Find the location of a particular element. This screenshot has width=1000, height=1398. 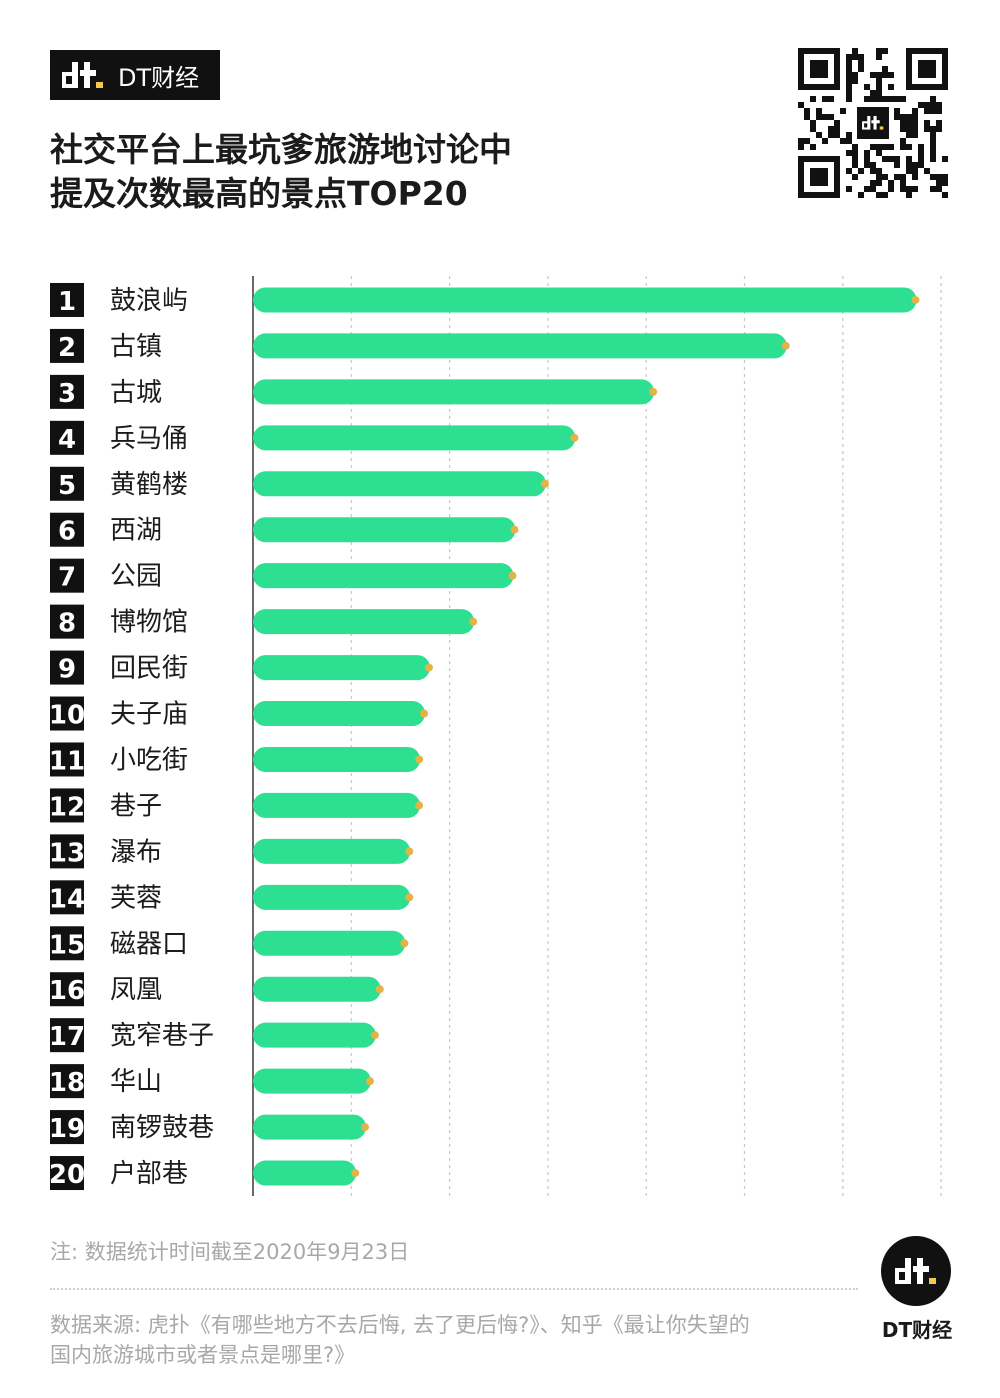

title-line-2: 提及次数最高的景点TOP20 is located at coordinates (259, 193).